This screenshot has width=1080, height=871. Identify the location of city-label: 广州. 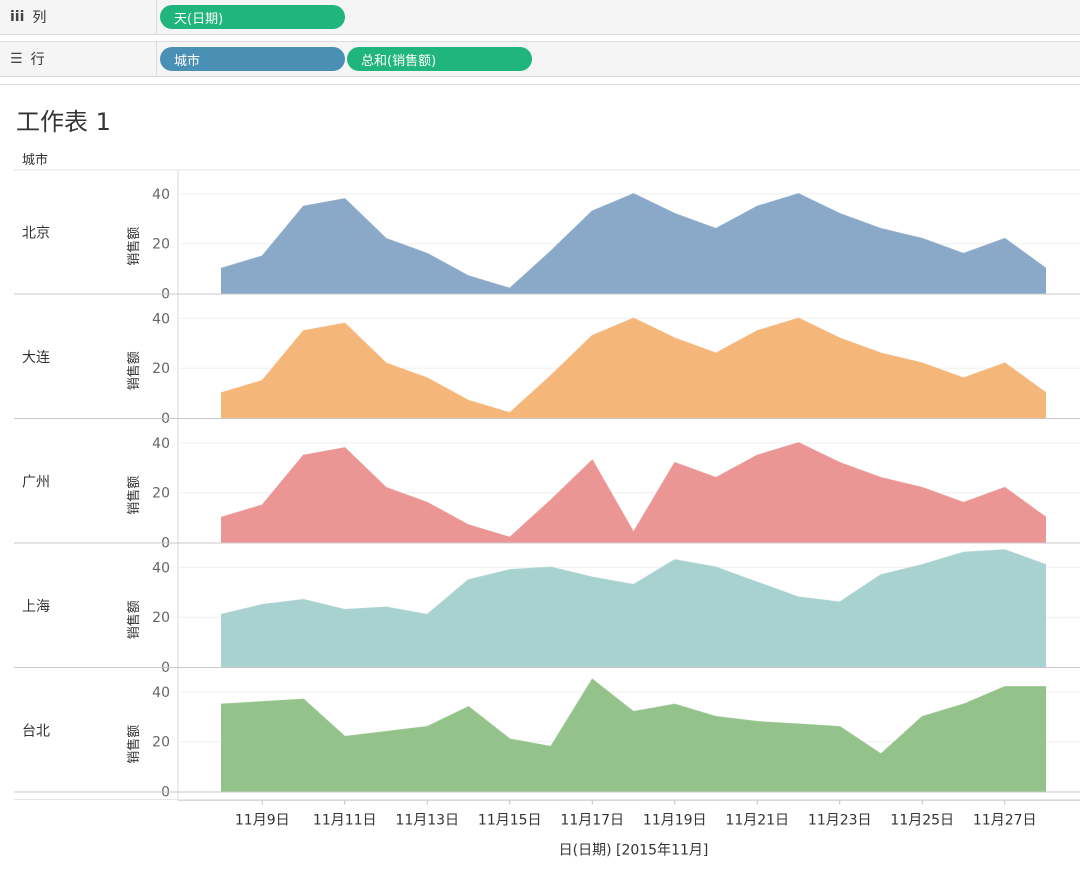
(36, 482).